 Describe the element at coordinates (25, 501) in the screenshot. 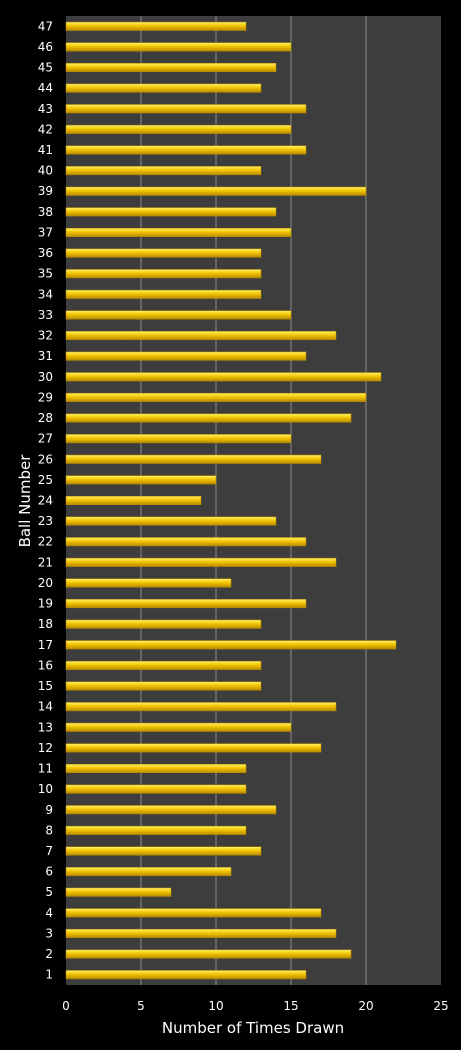

I see `y-axis-title: Ball Number` at that location.